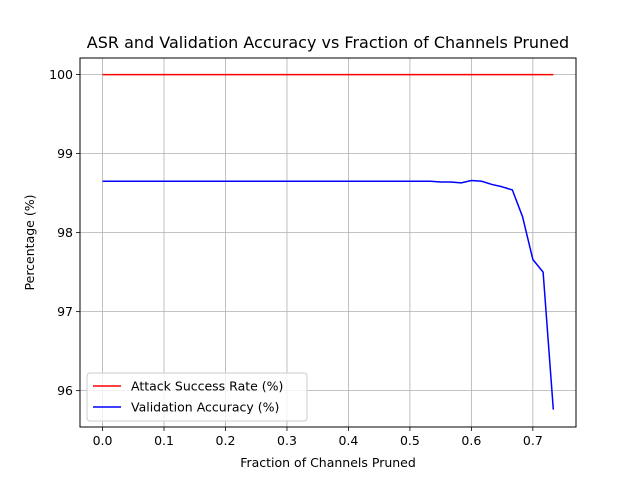  Describe the element at coordinates (29, 243) in the screenshot. I see `y-axis-label: Percentage (%)` at that location.